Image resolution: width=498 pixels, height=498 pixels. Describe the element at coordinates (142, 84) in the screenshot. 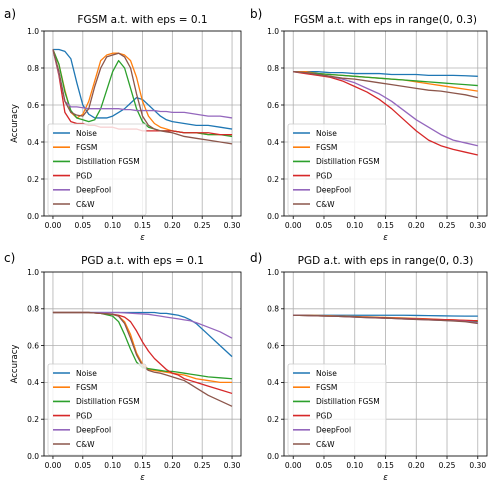

I see `series-line-deepfool` at that location.